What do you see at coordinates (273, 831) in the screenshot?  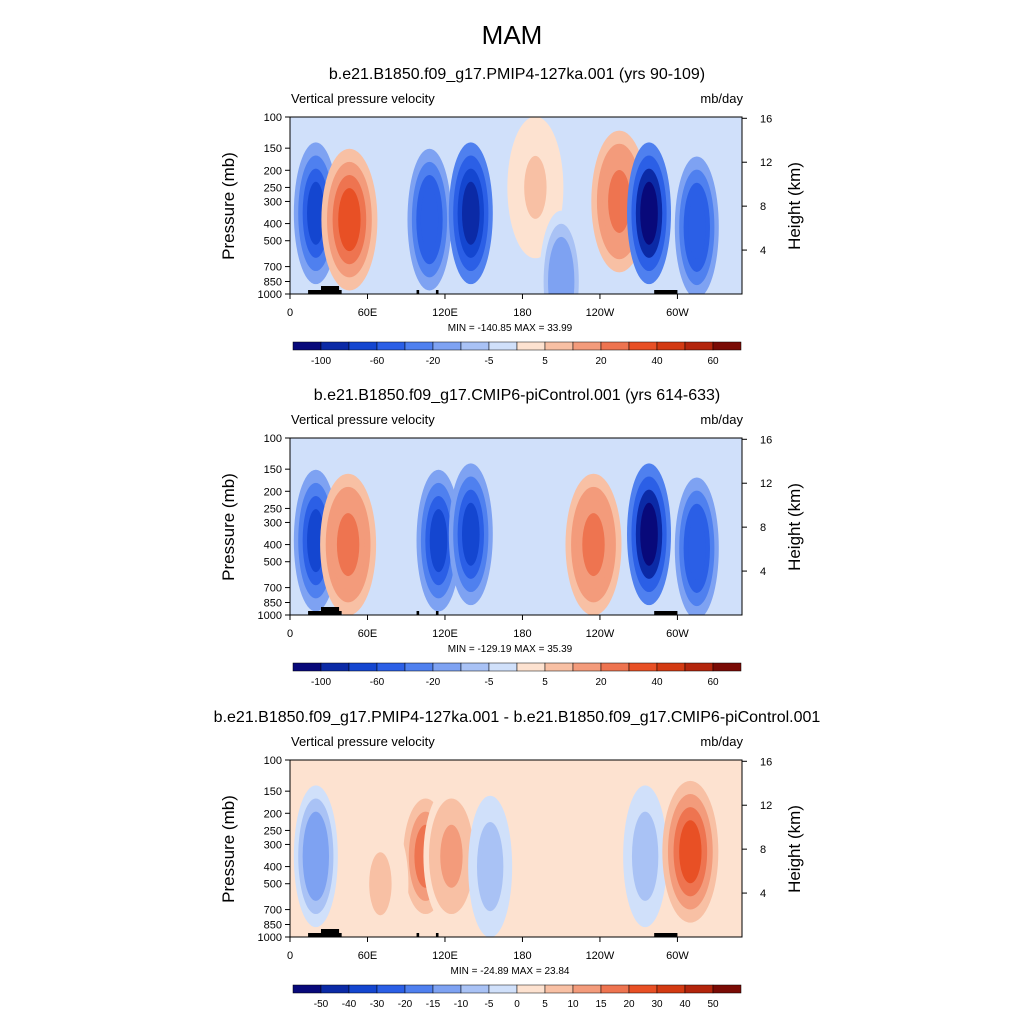 I see `y-tick-label: 250` at bounding box center [273, 831].